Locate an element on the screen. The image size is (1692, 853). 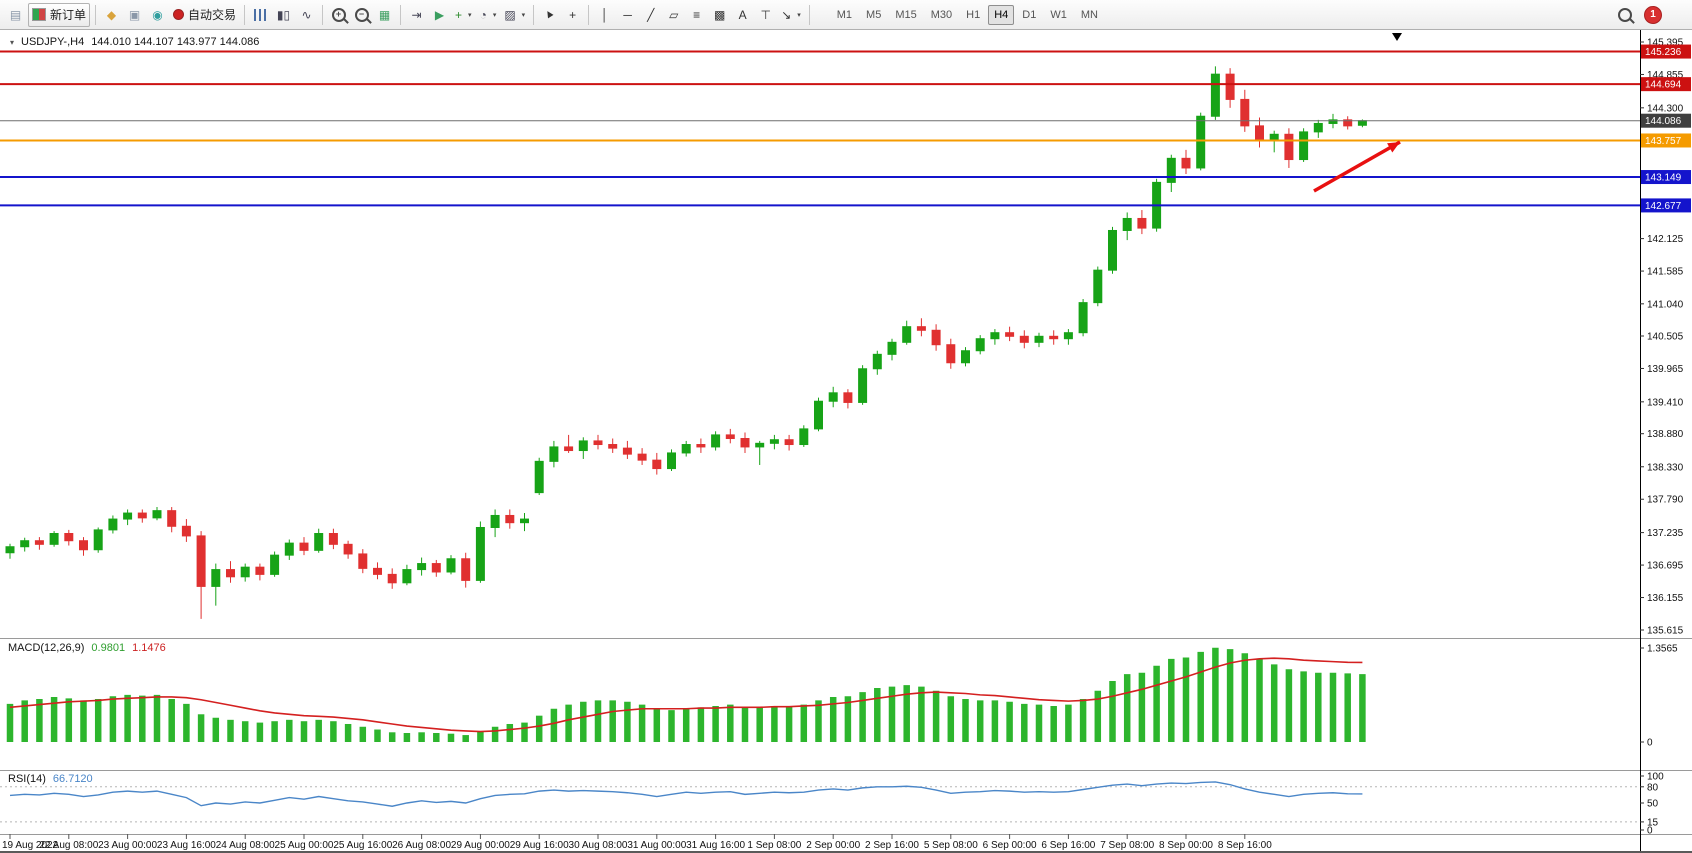
svg-text: 144.300 is located at coordinates (1665, 108).